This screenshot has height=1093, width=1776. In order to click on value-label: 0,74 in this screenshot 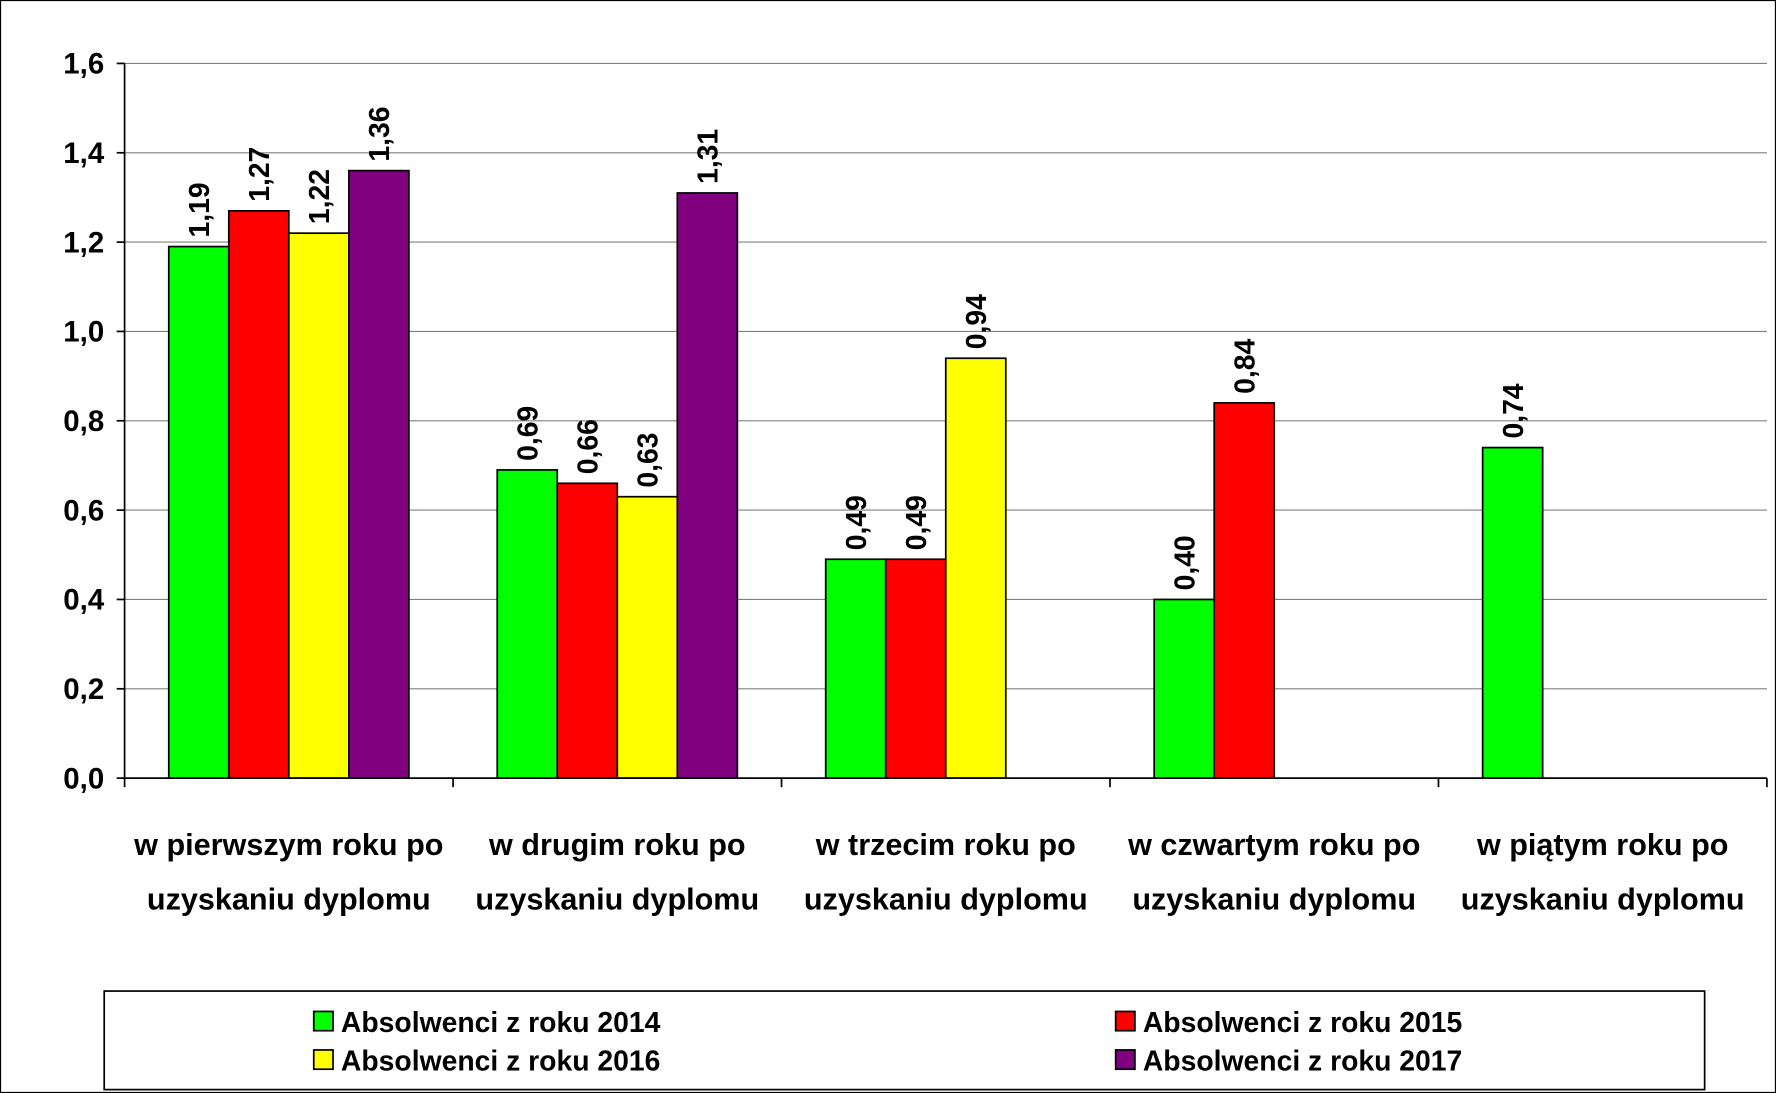, I will do `click(1513, 410)`.